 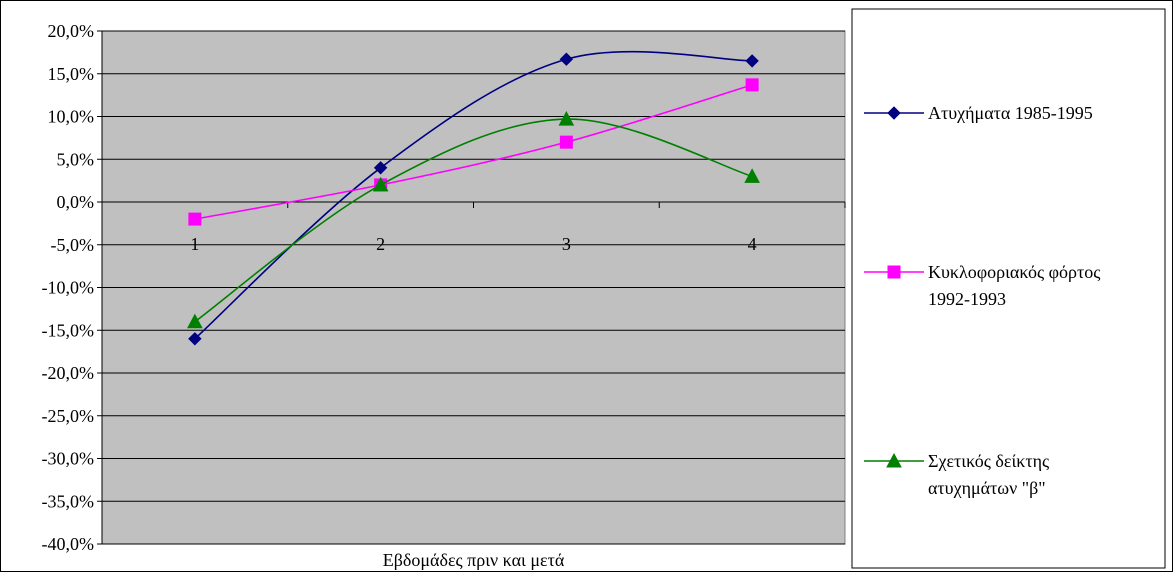 What do you see at coordinates (987, 488) in the screenshot?
I see `legend-label: ατυχημάτων "β"` at bounding box center [987, 488].